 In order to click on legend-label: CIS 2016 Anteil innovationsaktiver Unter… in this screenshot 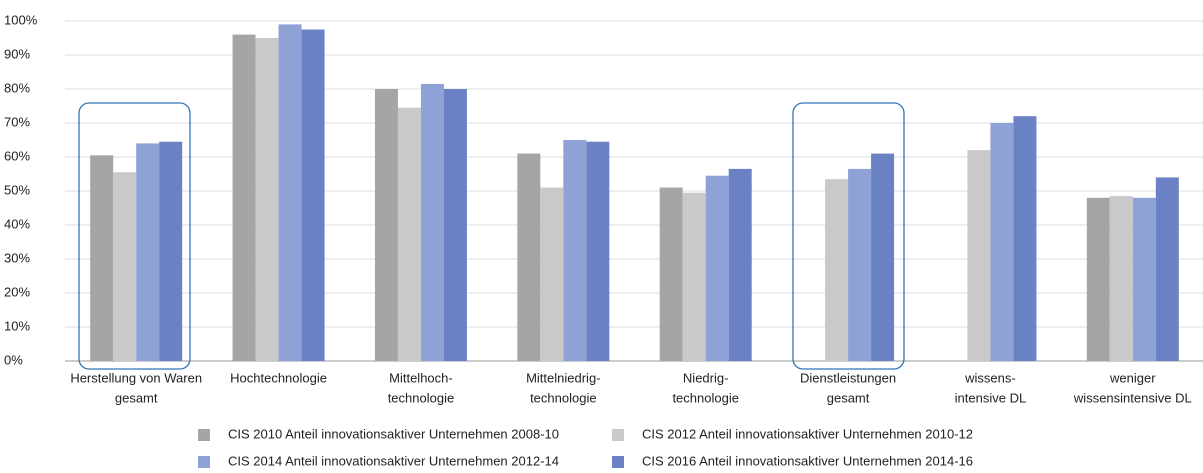, I will do `click(807, 460)`.